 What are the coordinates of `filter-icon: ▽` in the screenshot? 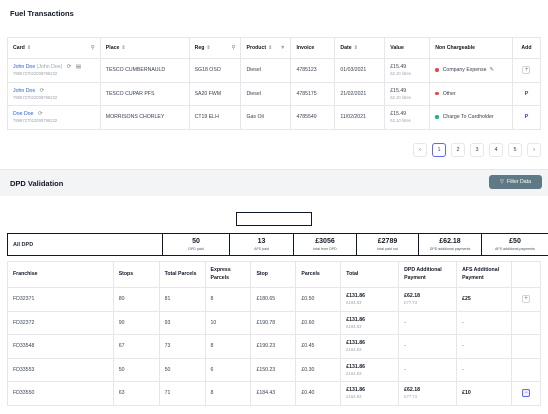 It's located at (502, 182).